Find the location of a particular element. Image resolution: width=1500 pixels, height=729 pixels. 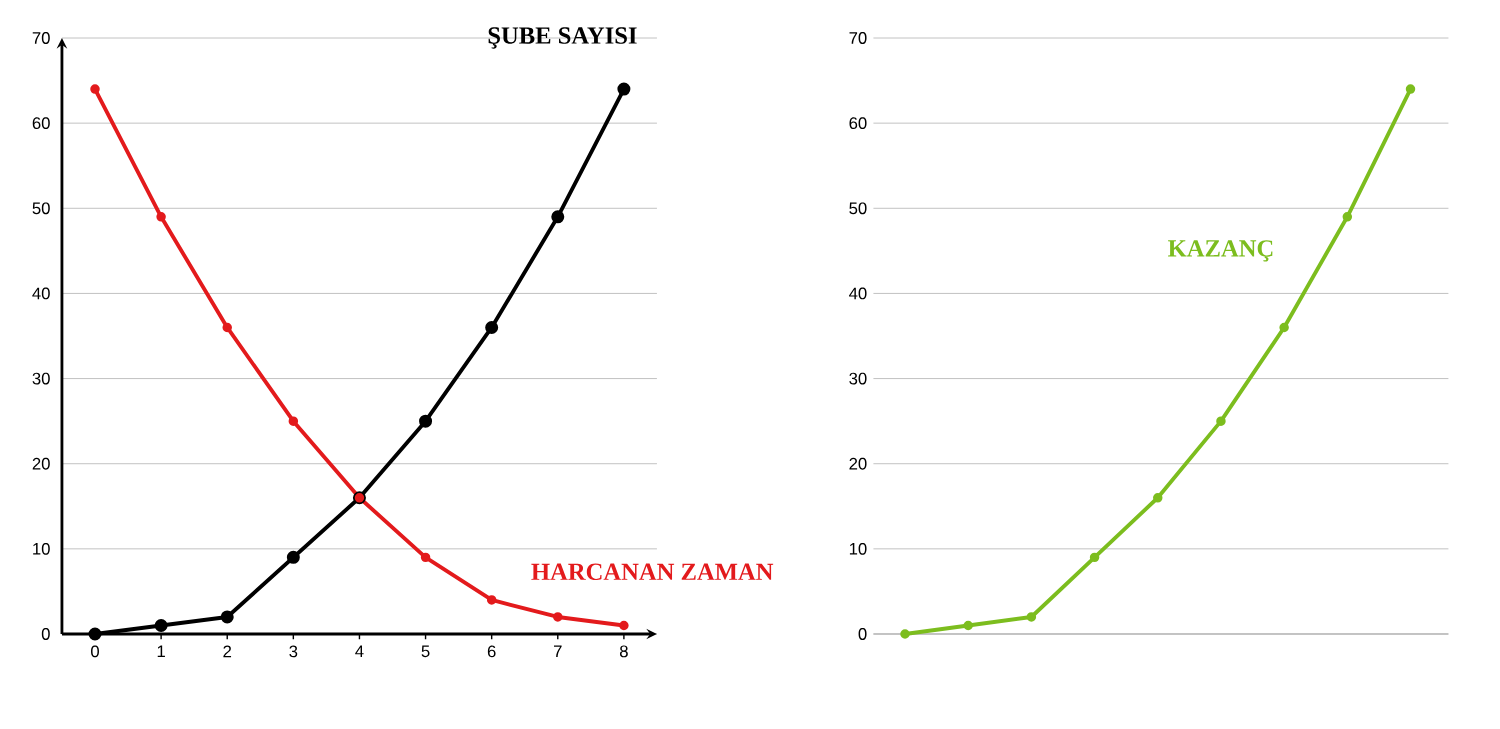

x-tick-label: 7 is located at coordinates (558, 651).